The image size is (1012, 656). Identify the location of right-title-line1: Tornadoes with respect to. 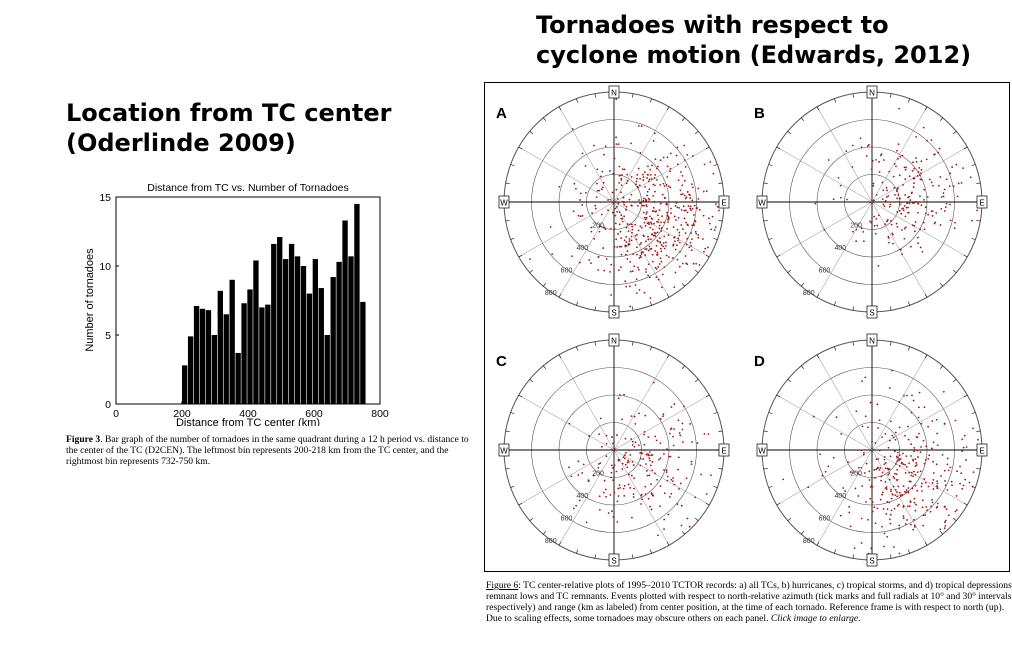
(712, 25).